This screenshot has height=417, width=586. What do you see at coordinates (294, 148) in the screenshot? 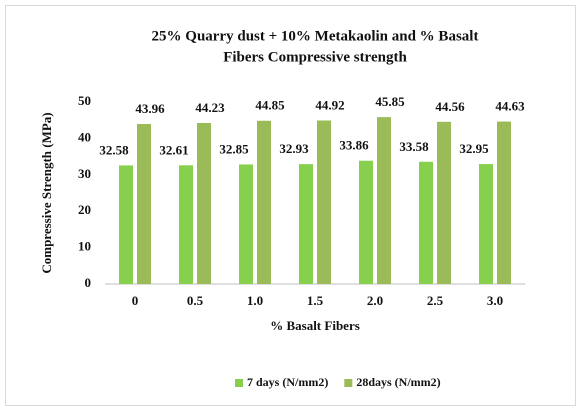
I see `data-label: 32.93` at bounding box center [294, 148].